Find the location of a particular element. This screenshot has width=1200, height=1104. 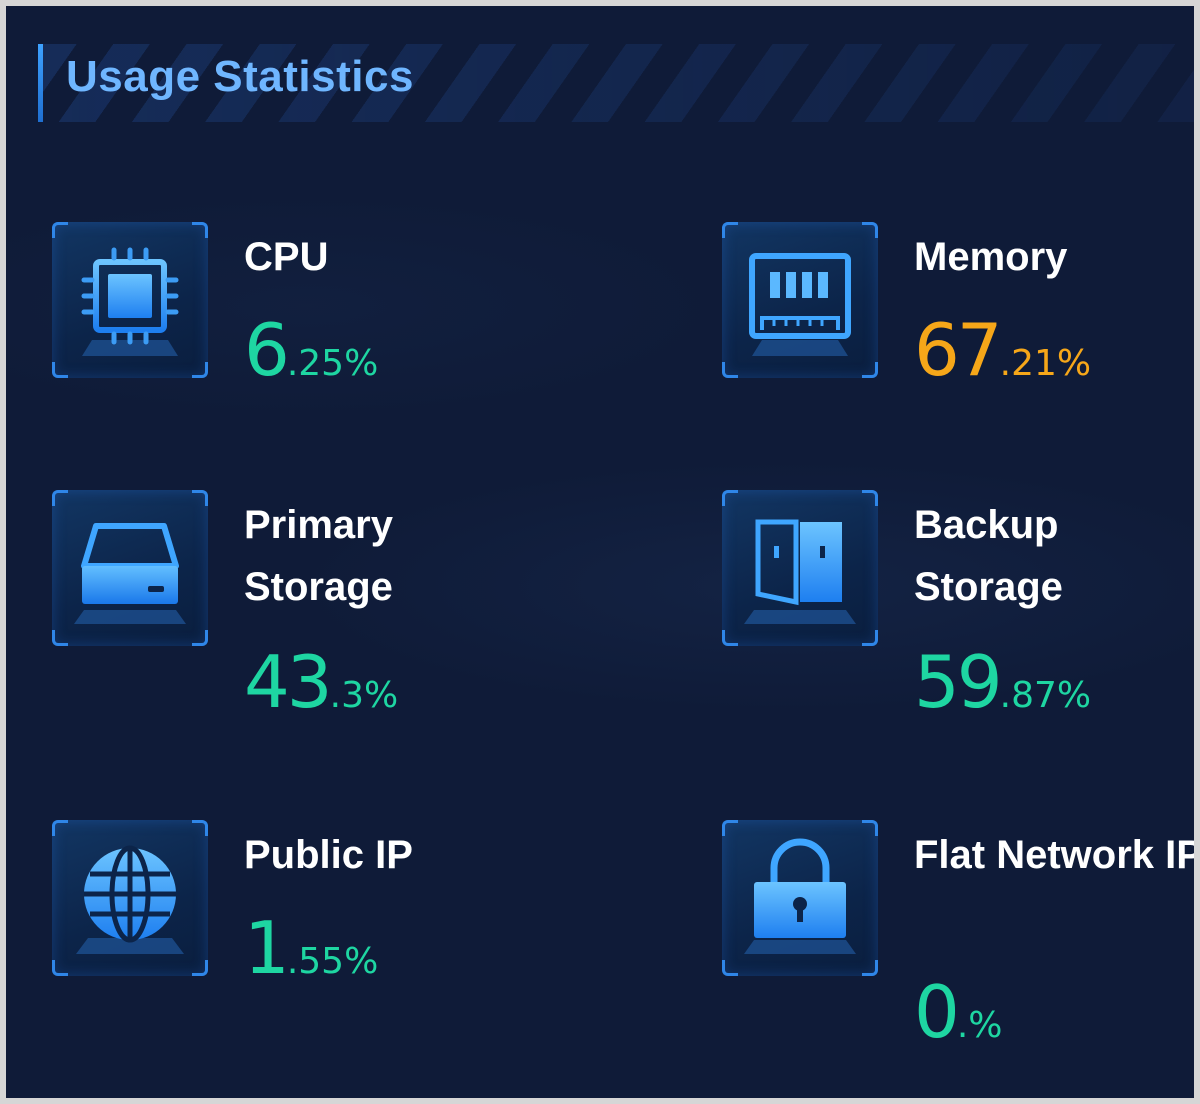

stat-label: Backup Storage is located at coordinates (988, 556).